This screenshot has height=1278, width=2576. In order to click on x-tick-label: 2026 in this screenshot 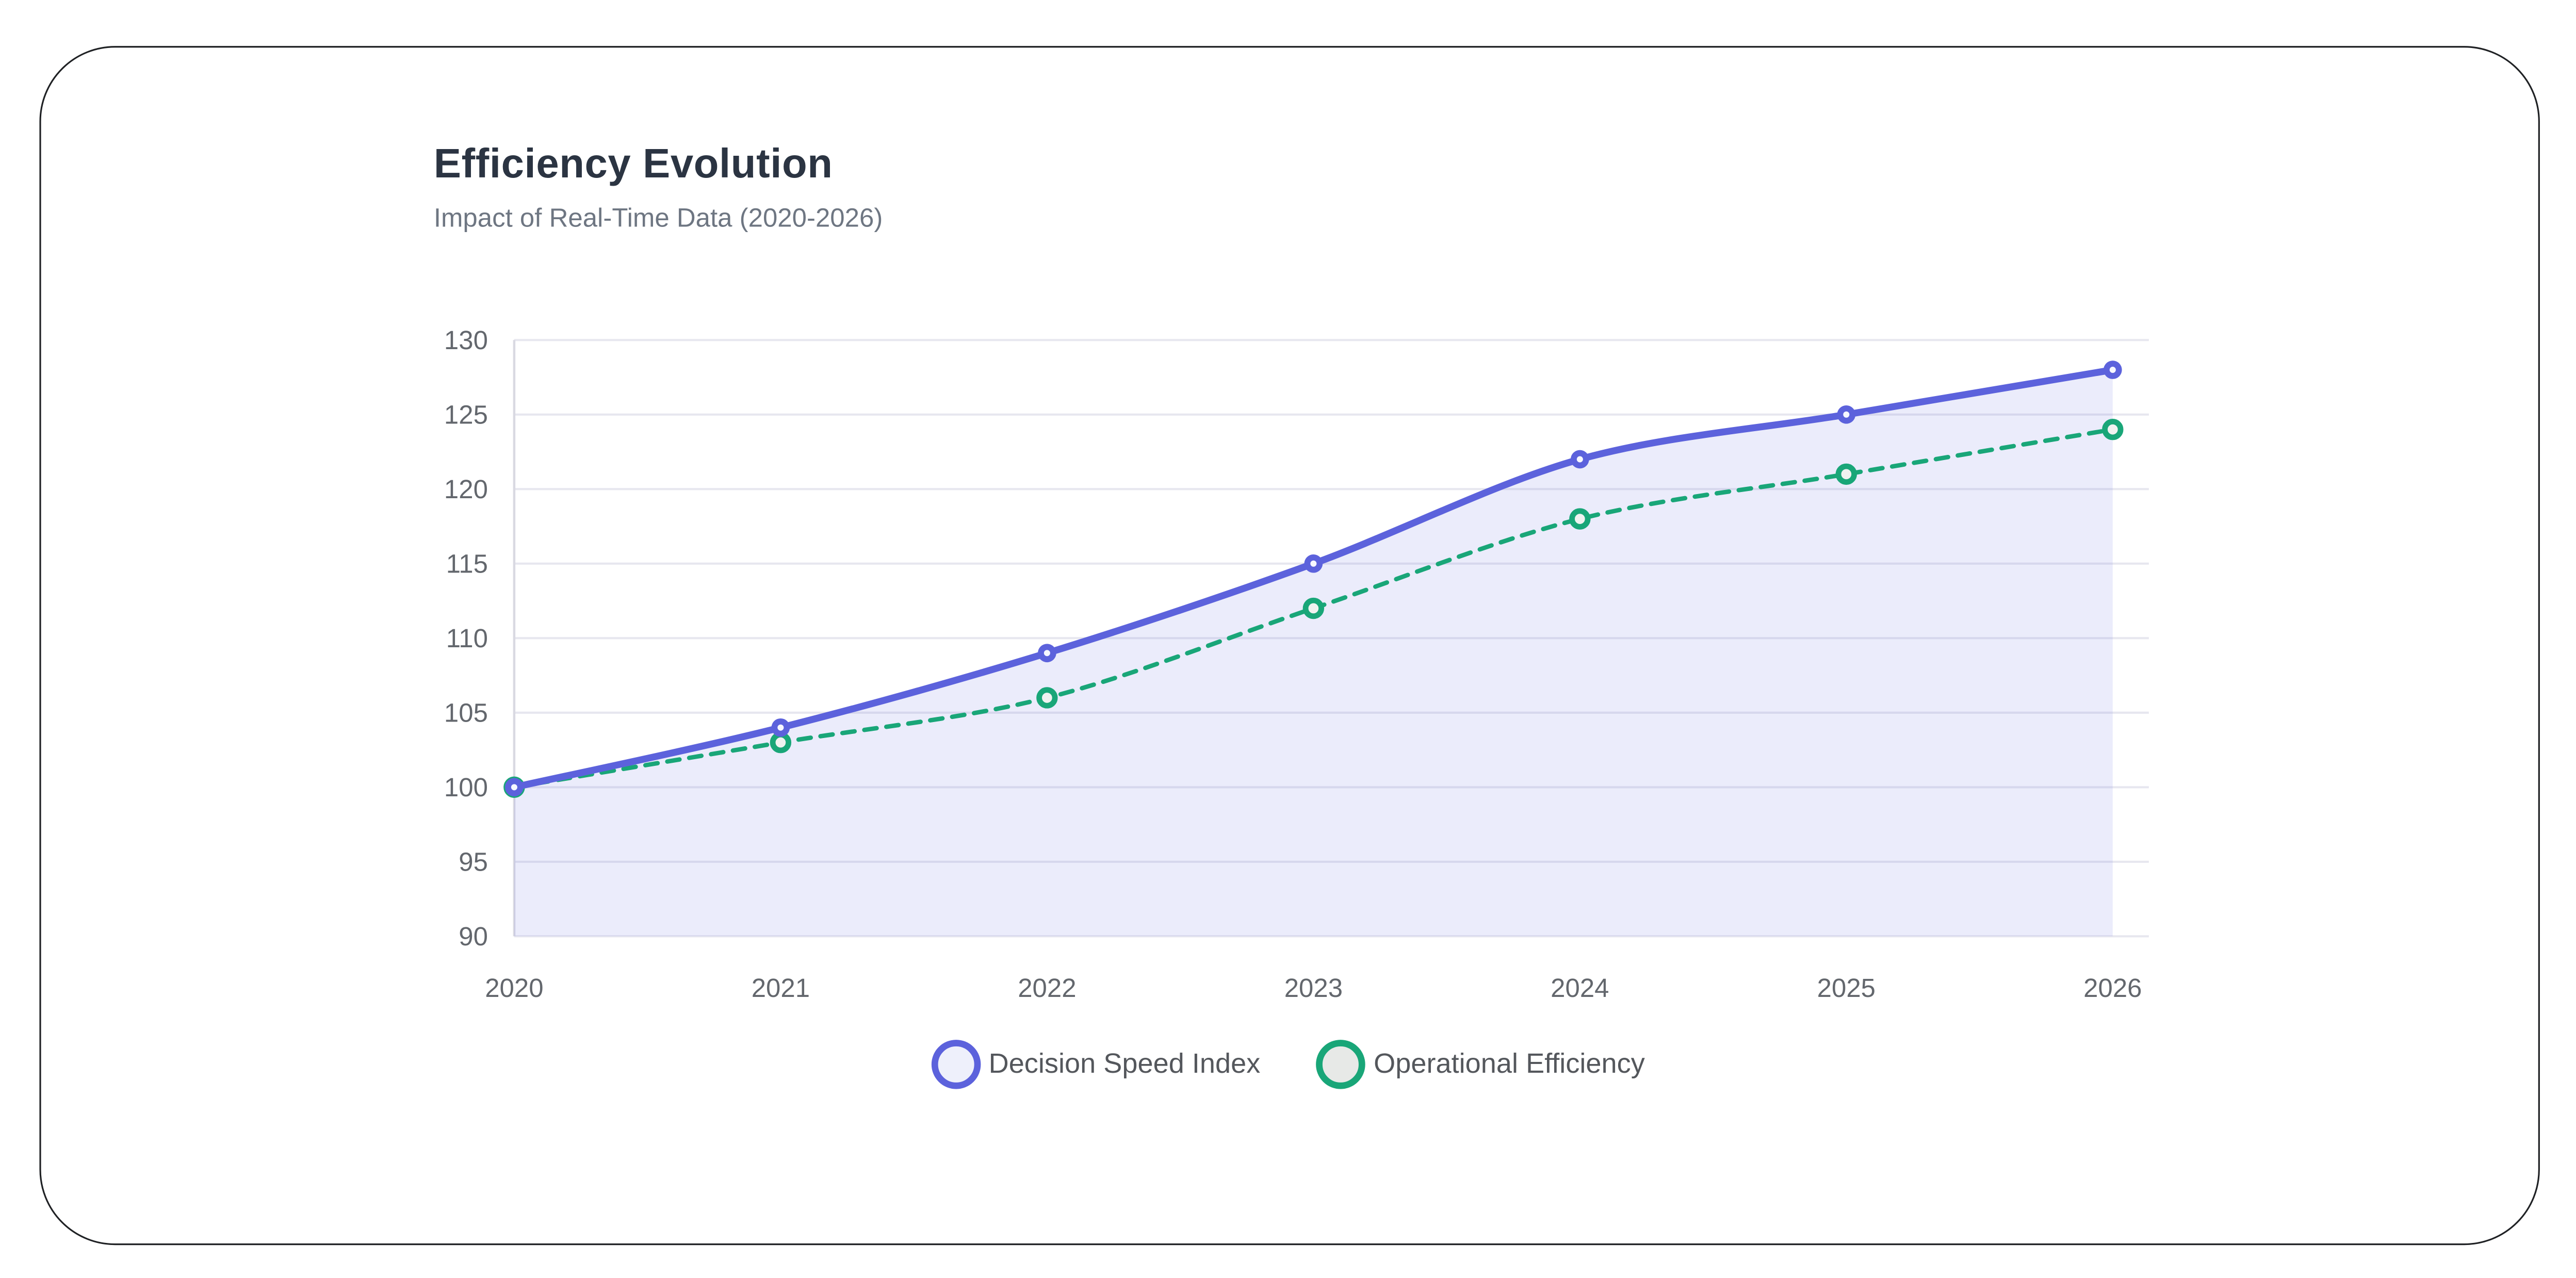, I will do `click(2112, 988)`.